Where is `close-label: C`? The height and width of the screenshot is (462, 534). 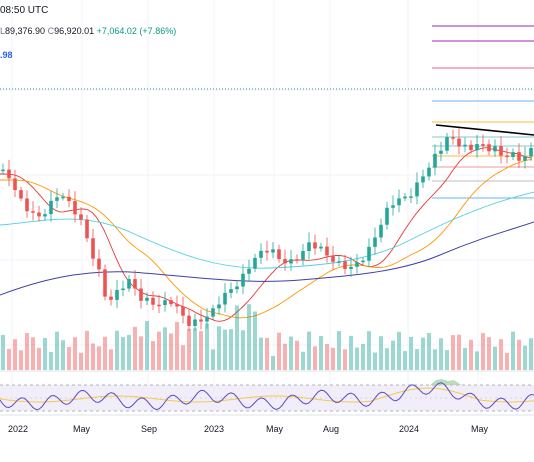
close-label: C is located at coordinates (51, 31).